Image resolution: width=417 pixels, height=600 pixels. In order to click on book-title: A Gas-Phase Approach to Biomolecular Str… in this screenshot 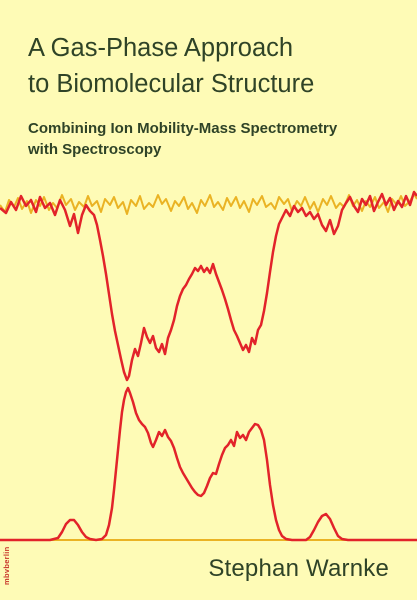, I will do `click(218, 66)`.